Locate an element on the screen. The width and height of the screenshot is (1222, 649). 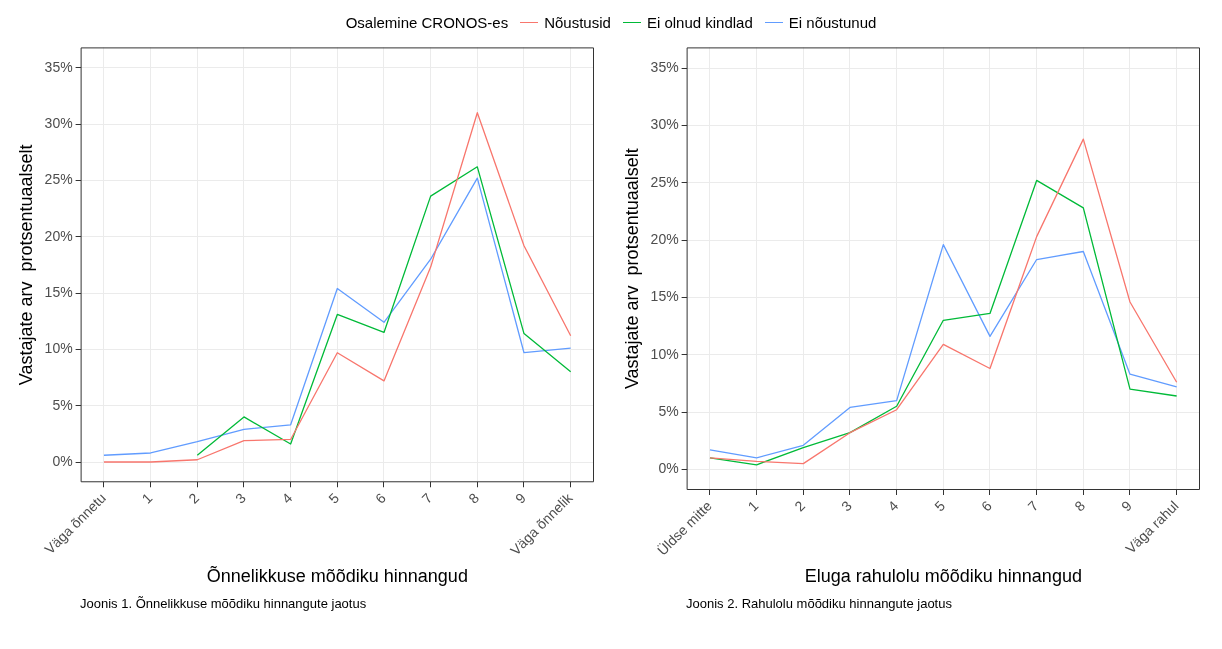
legend-label: Ei nõustunud is located at coordinates (832, 22).